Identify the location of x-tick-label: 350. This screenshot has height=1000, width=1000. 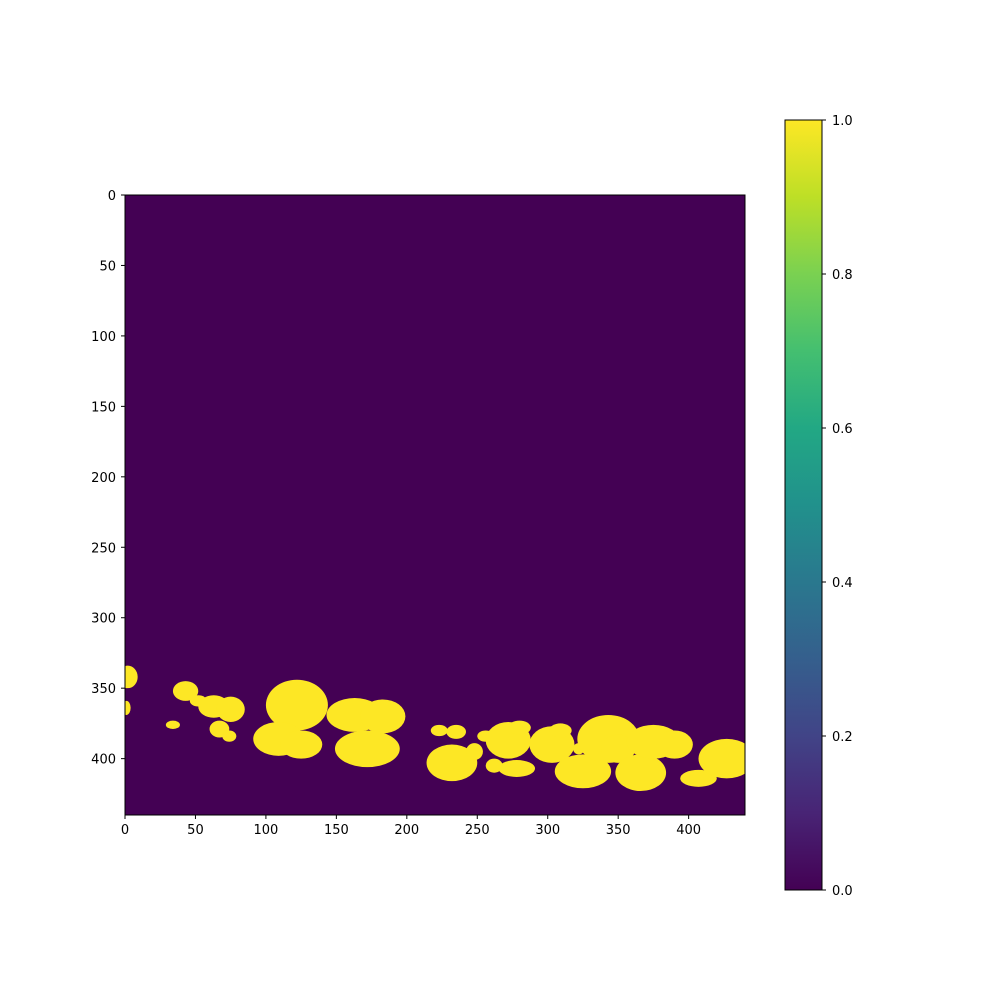
(618, 830).